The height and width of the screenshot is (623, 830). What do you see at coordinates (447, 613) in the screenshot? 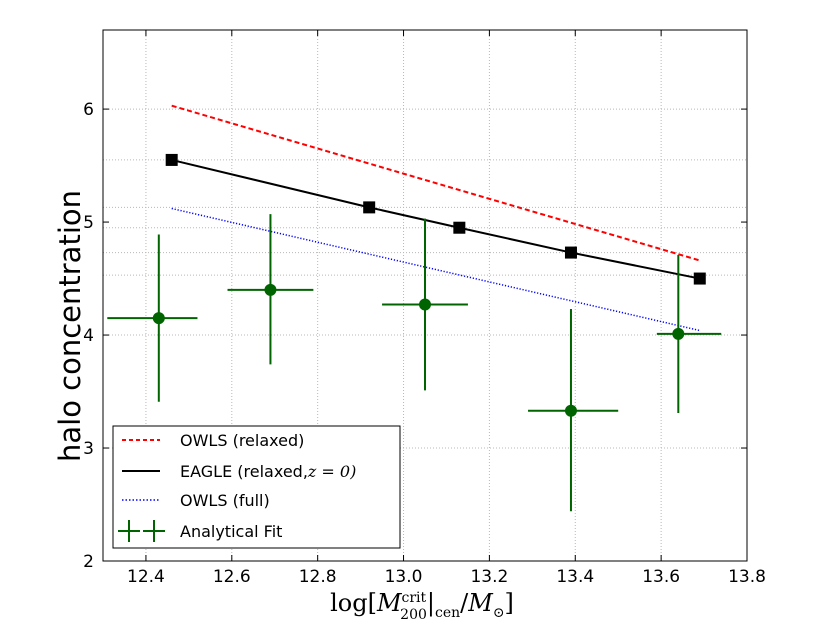
I see `x-label-cen: cen` at bounding box center [447, 613].